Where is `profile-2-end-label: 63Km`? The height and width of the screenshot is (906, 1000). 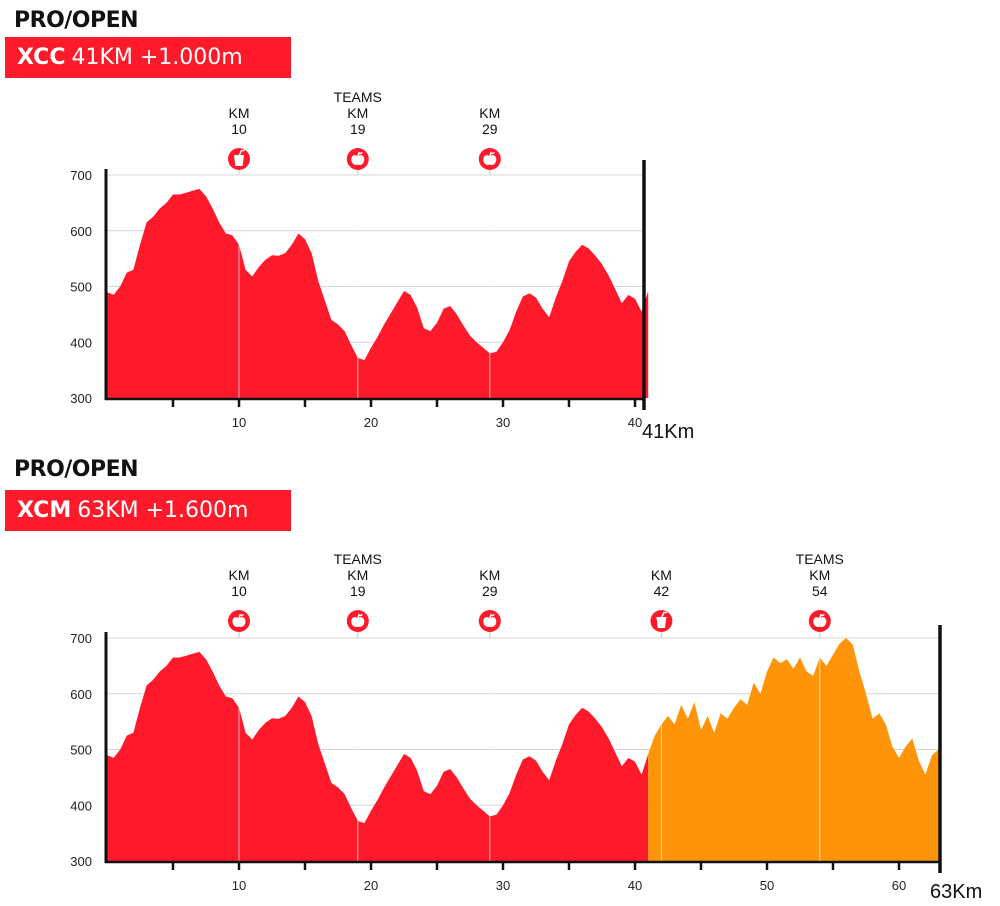
profile-2-end-label: 63Km is located at coordinates (956, 892).